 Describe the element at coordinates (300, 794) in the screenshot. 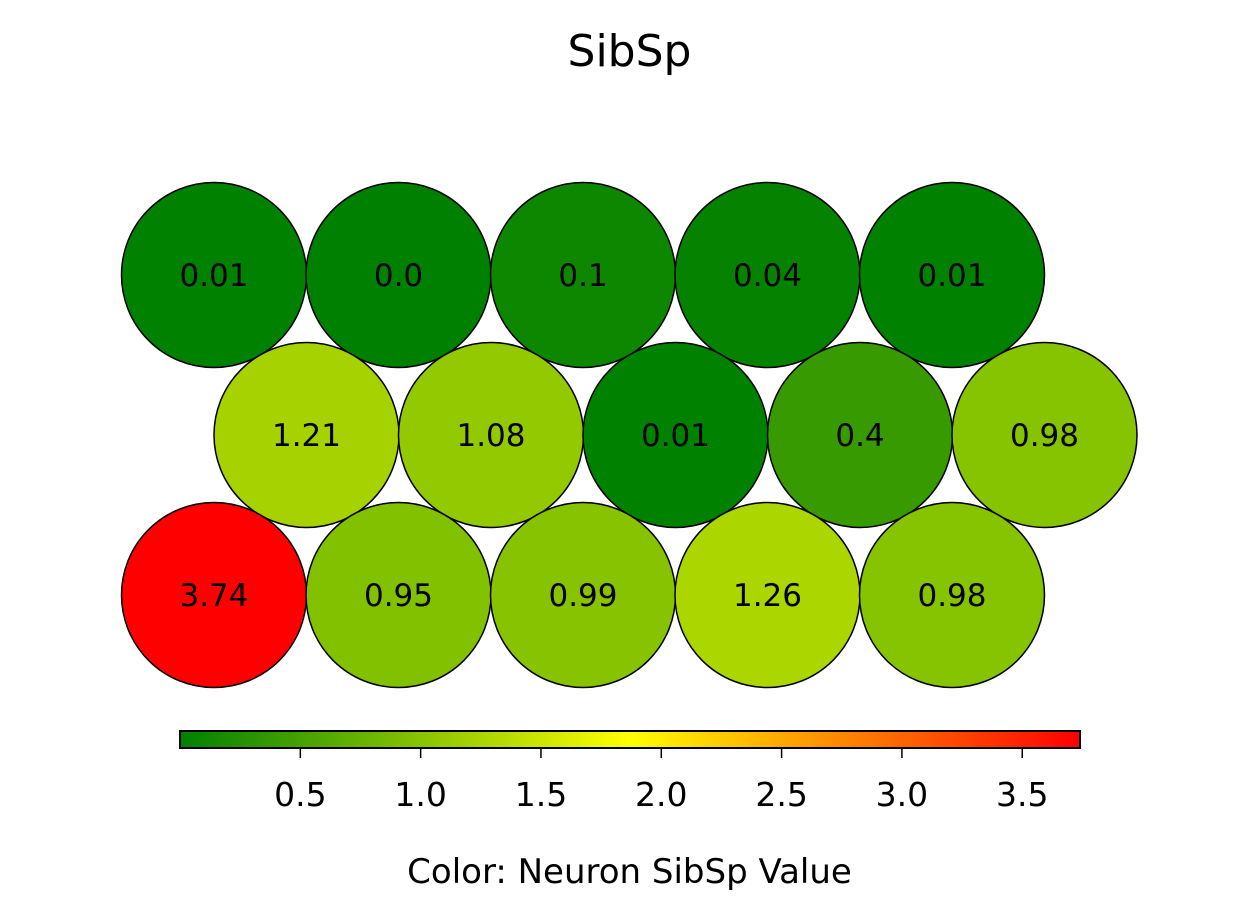

I see `colorbar-tick-label: 0.5` at that location.